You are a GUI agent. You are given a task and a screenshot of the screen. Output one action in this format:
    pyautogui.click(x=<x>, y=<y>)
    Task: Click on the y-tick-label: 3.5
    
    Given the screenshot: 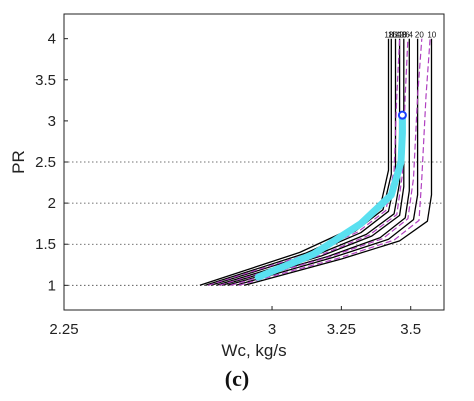 What is the action you would take?
    pyautogui.click(x=45, y=80)
    